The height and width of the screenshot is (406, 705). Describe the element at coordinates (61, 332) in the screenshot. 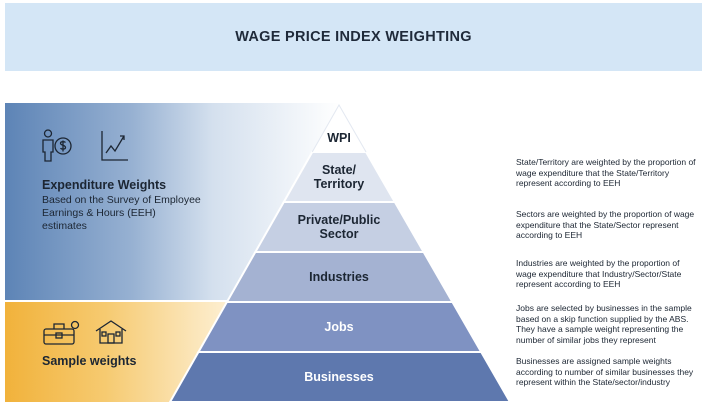

I see `business-building-icon` at that location.